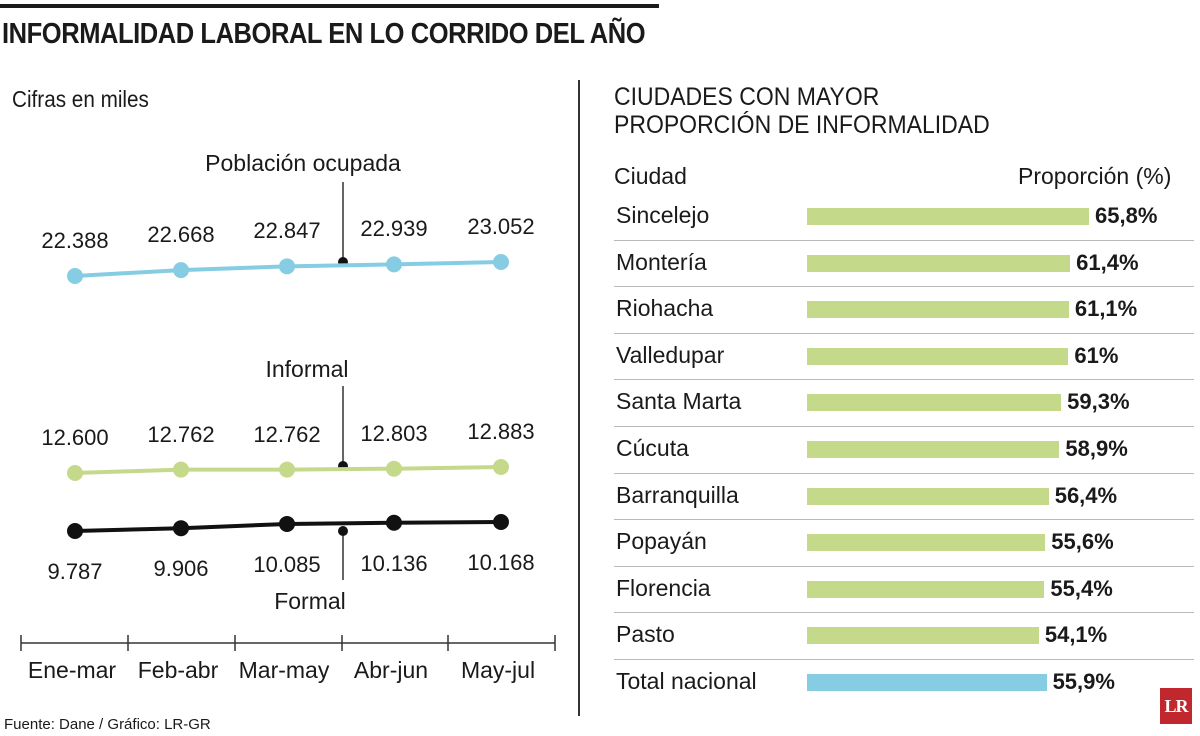 Image resolution: width=1200 pixels, height=736 pixels. What do you see at coordinates (1107, 262) in the screenshot?
I see `bar-value-label: 61,4%` at bounding box center [1107, 262].